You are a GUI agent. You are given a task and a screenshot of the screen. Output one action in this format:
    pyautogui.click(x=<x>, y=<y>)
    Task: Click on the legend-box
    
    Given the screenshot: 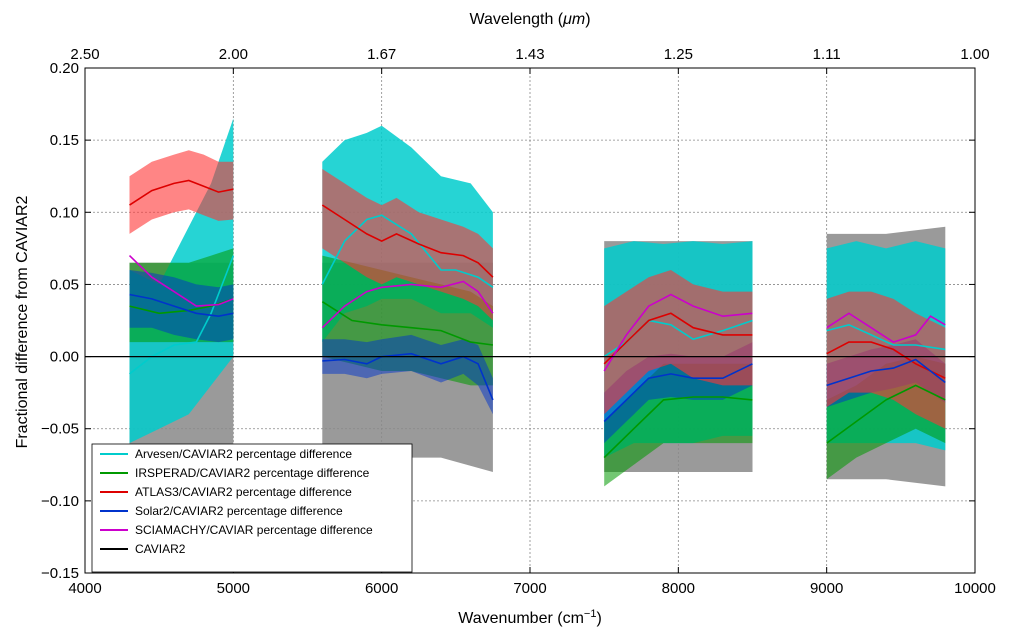 What is the action you would take?
    pyautogui.click(x=252, y=508)
    